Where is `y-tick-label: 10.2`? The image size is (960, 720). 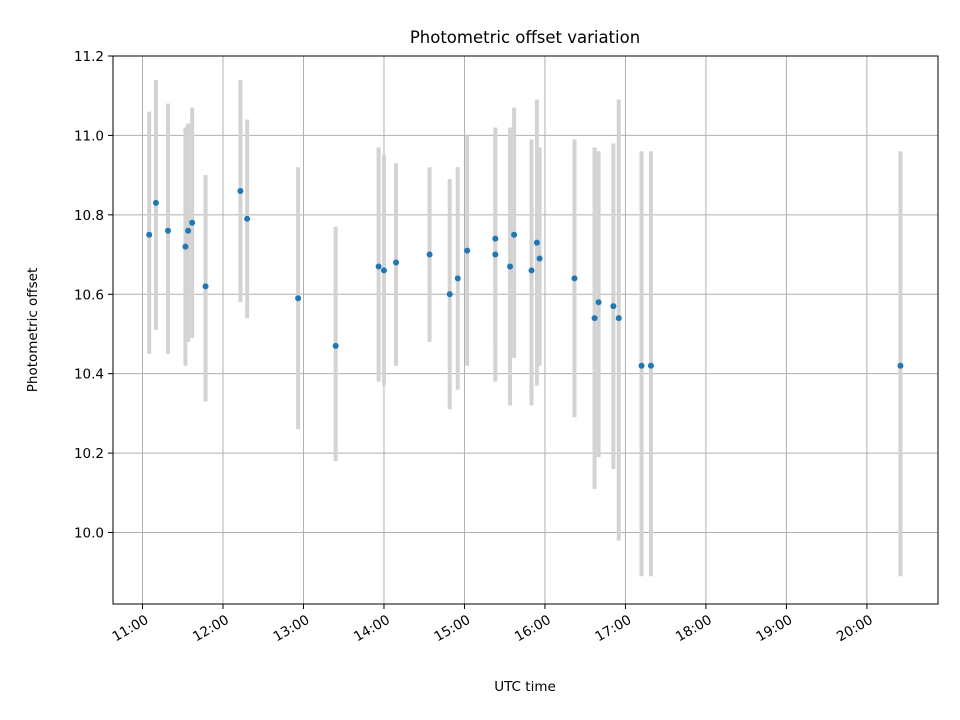
y-tick-label: 10.2 is located at coordinates (89, 454).